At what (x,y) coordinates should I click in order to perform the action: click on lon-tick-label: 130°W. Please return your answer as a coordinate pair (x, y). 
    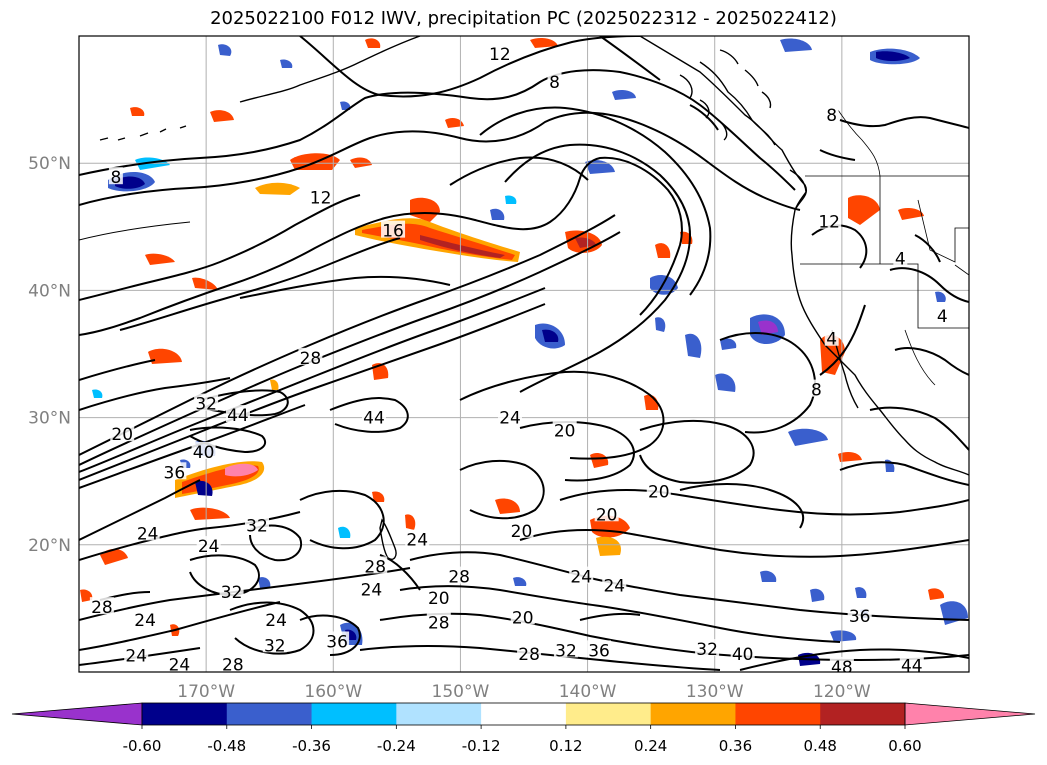
    Looking at the image, I should click on (715, 692).